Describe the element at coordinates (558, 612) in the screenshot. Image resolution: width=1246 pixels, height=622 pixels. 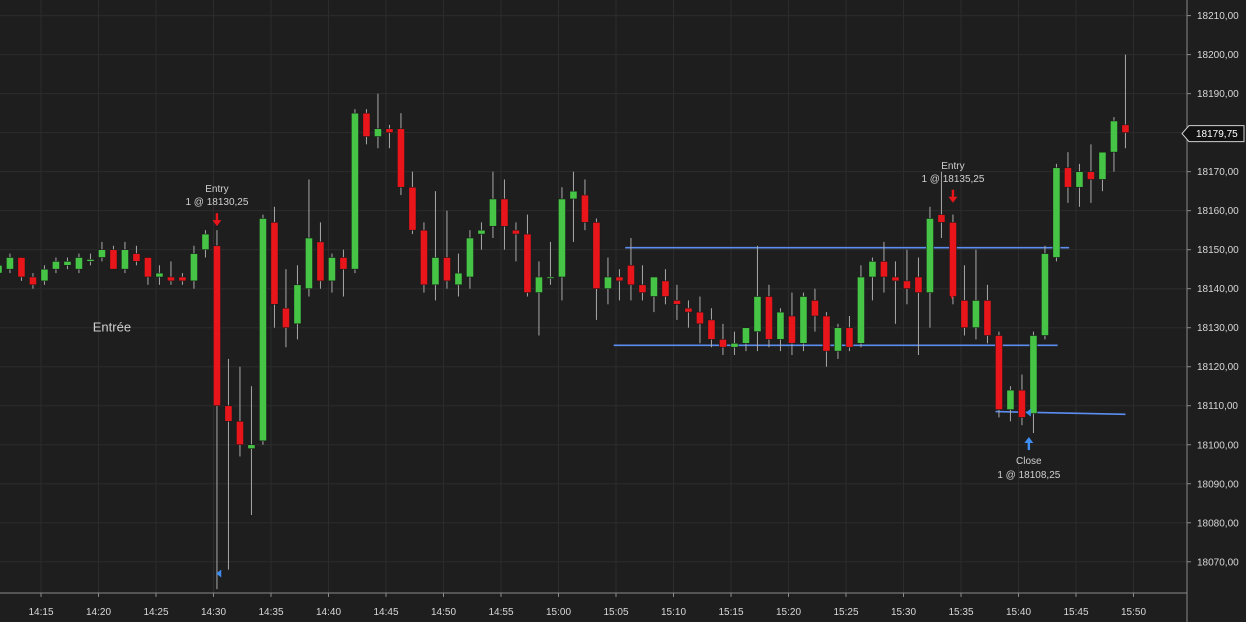
I see `x-tick-label: 15:00` at that location.